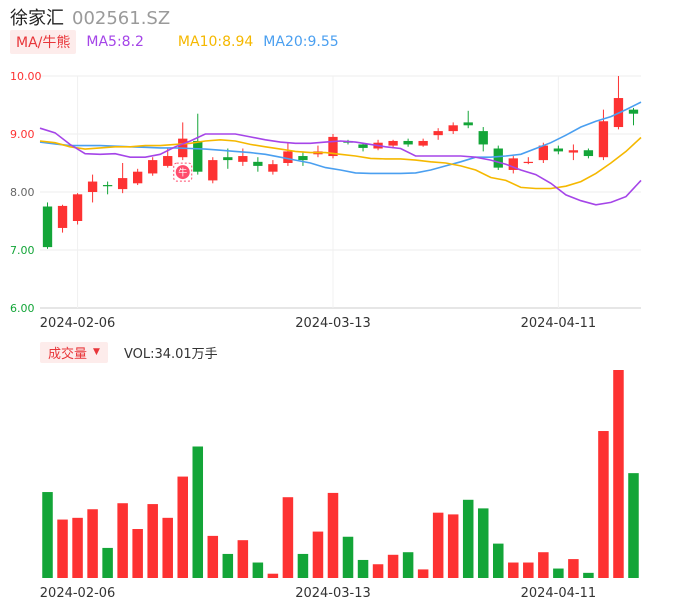 This screenshot has width=686, height=606. I want to click on ma20-line, so click(340, 138).